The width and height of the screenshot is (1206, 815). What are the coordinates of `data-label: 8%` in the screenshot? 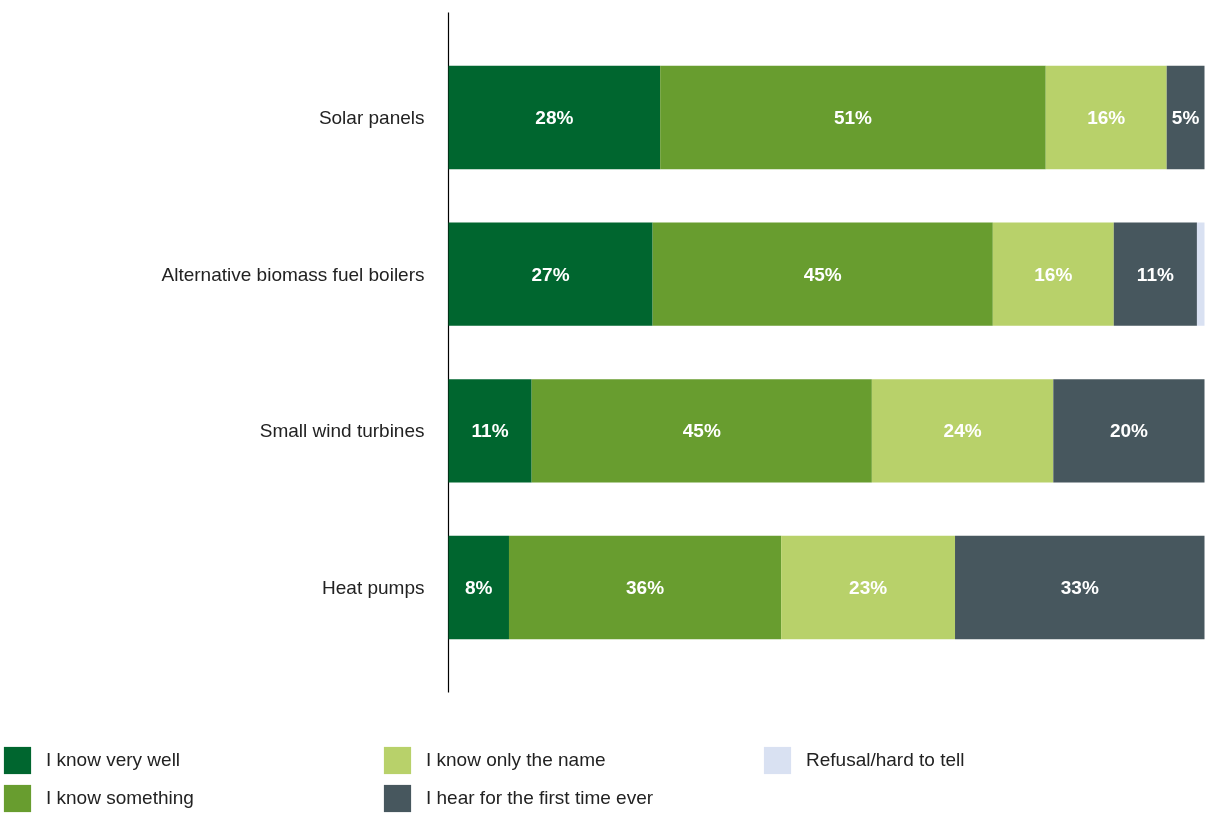 It's located at (479, 588).